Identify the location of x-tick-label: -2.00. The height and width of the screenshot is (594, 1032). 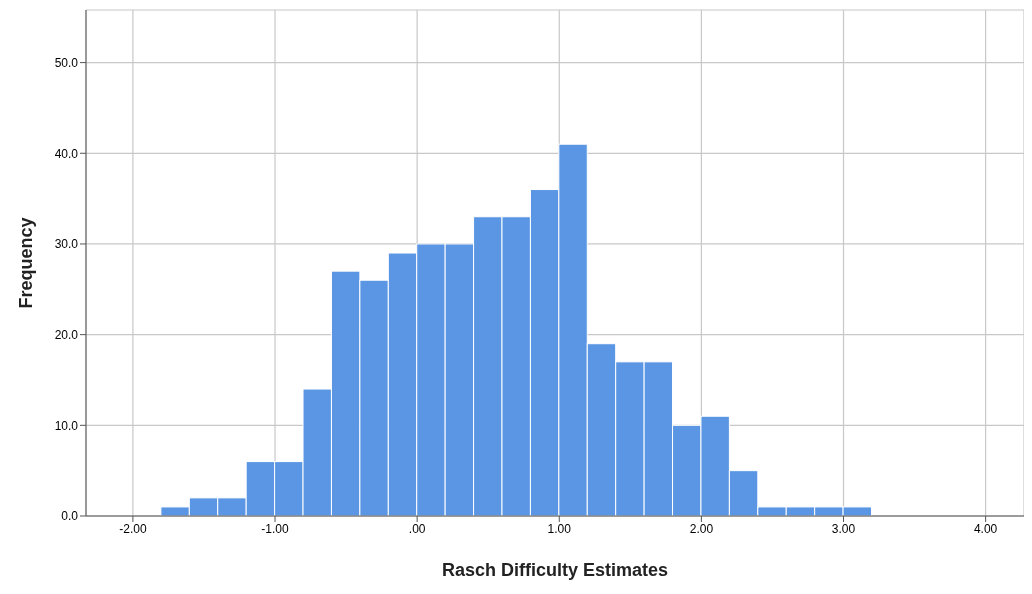
(133, 528).